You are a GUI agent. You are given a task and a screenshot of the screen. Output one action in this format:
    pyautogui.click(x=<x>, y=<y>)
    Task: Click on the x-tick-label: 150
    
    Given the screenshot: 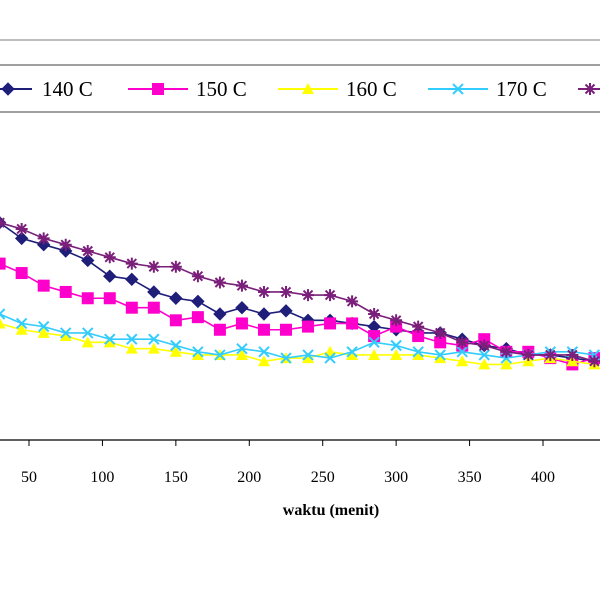 What is the action you would take?
    pyautogui.click(x=176, y=477)
    